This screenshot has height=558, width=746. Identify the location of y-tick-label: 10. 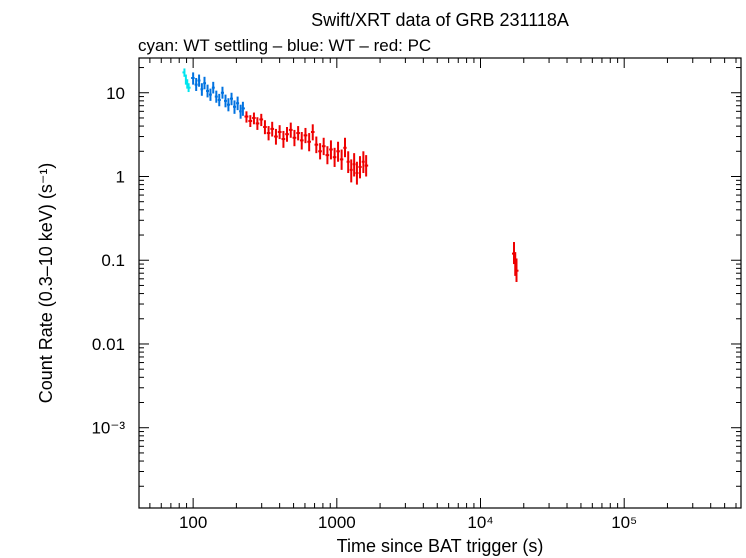
(115, 93).